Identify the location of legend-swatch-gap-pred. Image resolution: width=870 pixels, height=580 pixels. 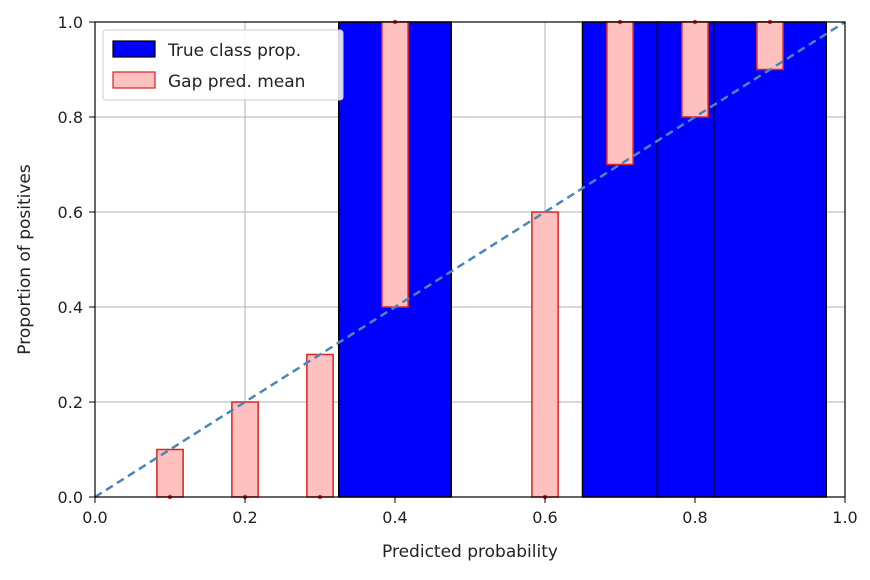
(134, 80).